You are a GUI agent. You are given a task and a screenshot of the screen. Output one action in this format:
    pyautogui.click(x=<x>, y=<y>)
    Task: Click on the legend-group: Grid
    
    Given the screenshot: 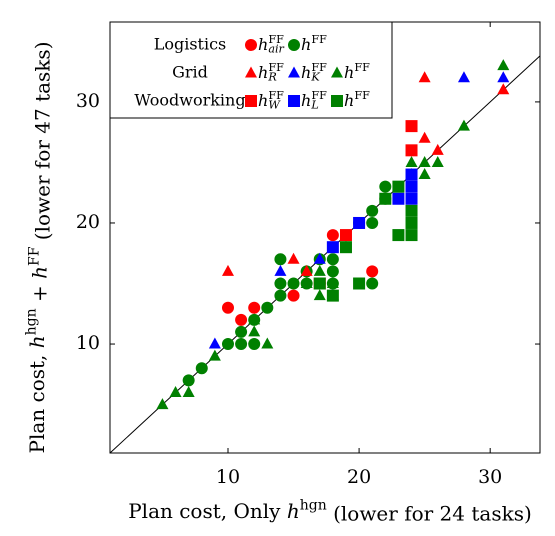 What is the action you would take?
    pyautogui.click(x=190, y=72)
    